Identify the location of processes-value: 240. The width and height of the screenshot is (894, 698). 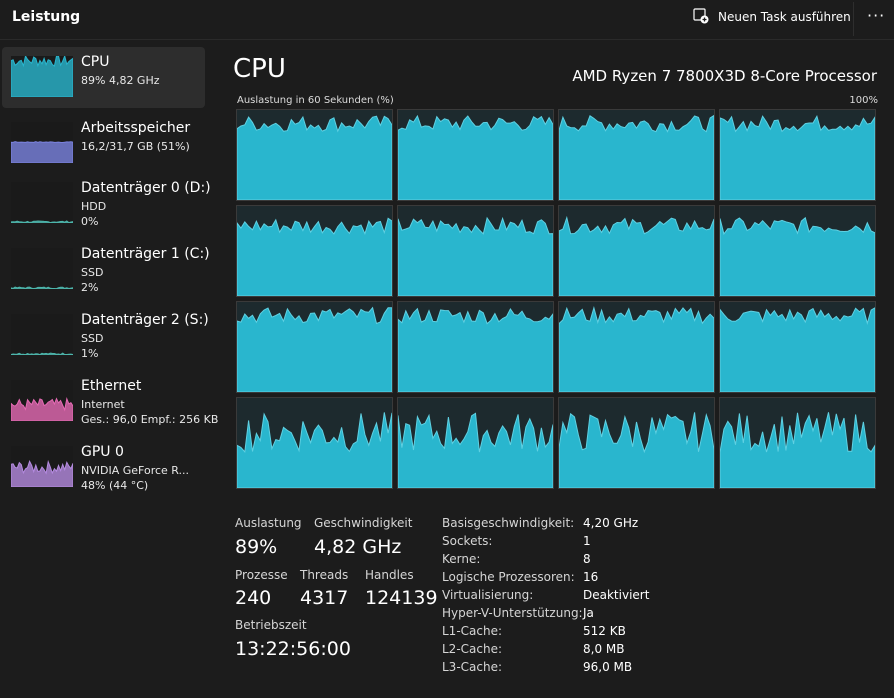
(253, 598).